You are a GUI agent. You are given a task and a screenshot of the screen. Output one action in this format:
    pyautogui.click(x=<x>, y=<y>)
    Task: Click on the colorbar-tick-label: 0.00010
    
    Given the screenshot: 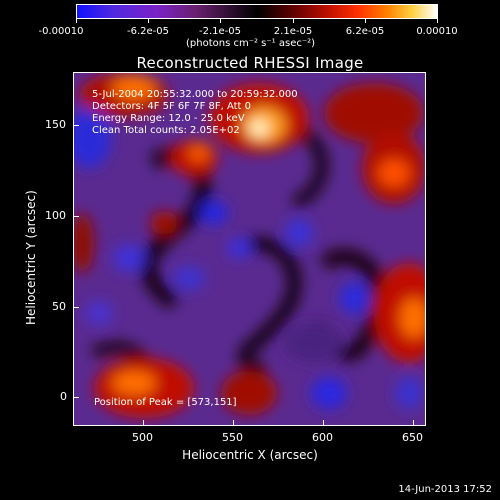 What is the action you would take?
    pyautogui.click(x=437, y=31)
    